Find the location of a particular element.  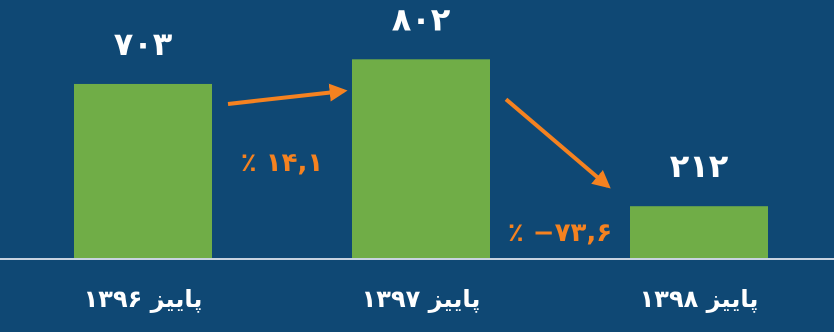

change-label-1397-1398: ٪ −۷۳,۶ is located at coordinates (560, 233).